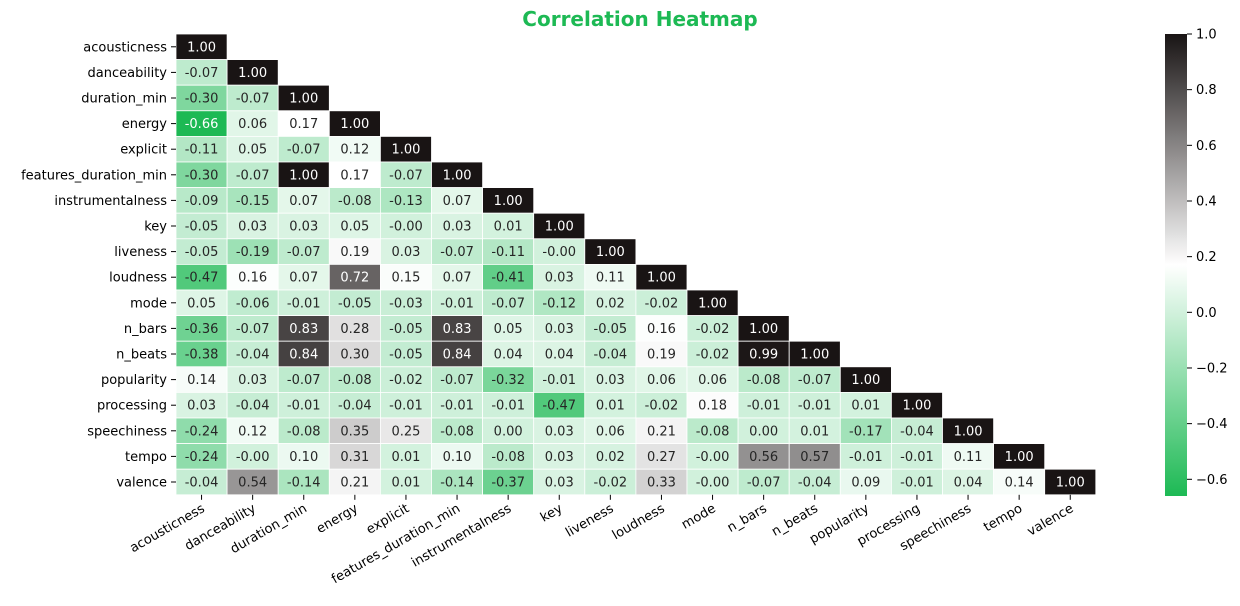 This screenshot has width=1240, height=606. I want to click on cell-value-label: 0.83, so click(457, 329).